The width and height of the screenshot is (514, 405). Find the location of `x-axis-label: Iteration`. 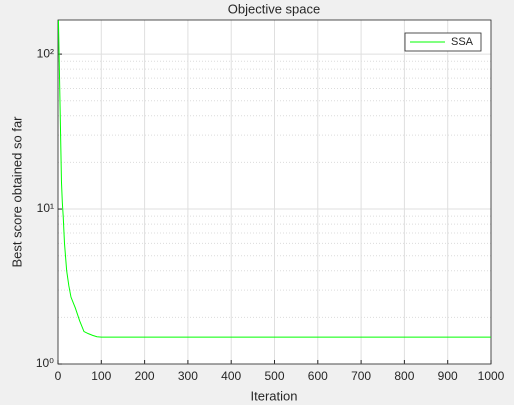

x-axis-label: Iteration is located at coordinates (274, 395).